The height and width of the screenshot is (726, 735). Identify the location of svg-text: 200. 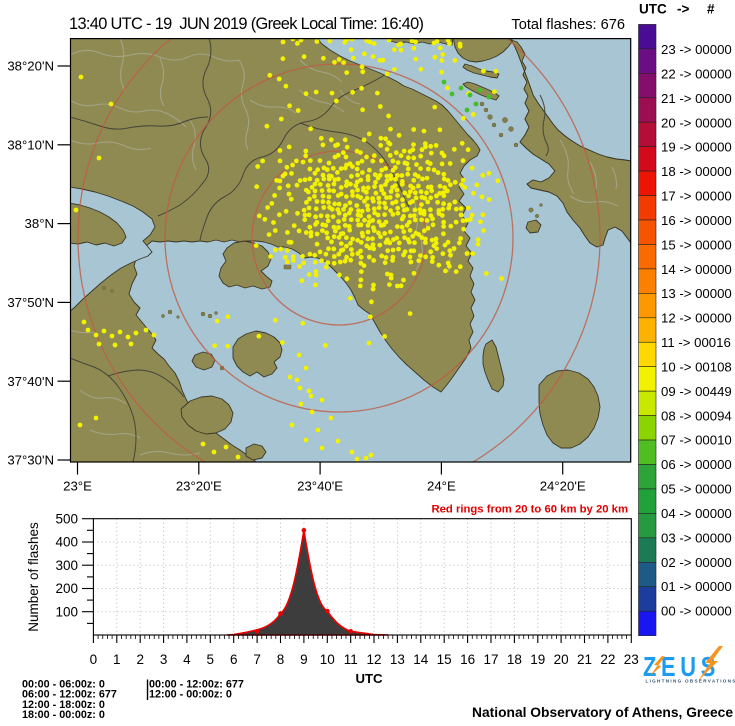
(66, 588).